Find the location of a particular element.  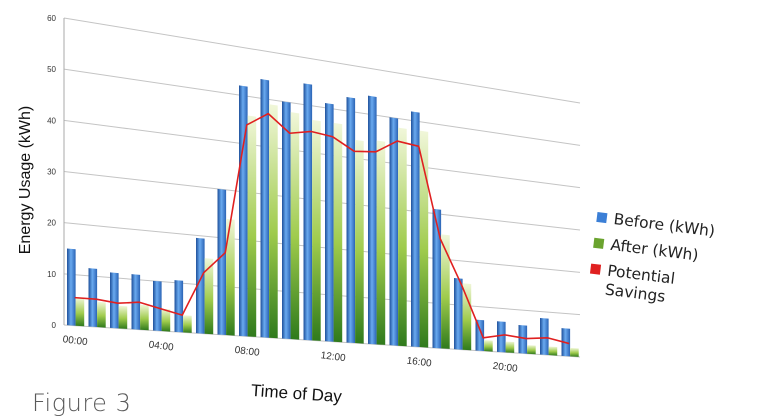

y-axis-ticks: 0 10 20 30 40 50 60 is located at coordinates (51, 172).